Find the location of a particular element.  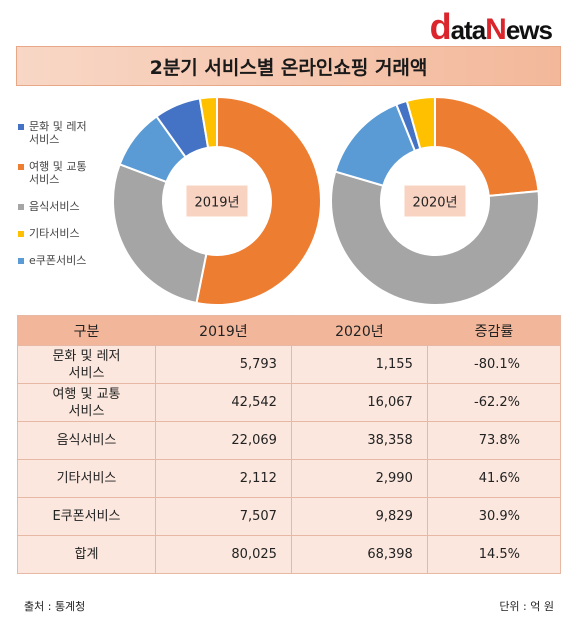

chart-title: 2분기 서비스별 온라인쇼핑 거래액 is located at coordinates (288, 66).